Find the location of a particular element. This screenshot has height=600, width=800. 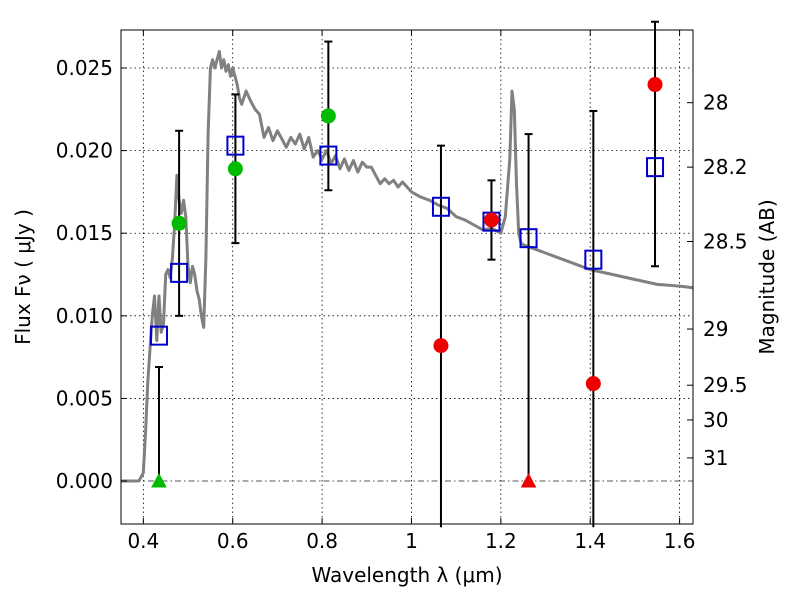

mag-tick-label: 28.5 is located at coordinates (725, 241).